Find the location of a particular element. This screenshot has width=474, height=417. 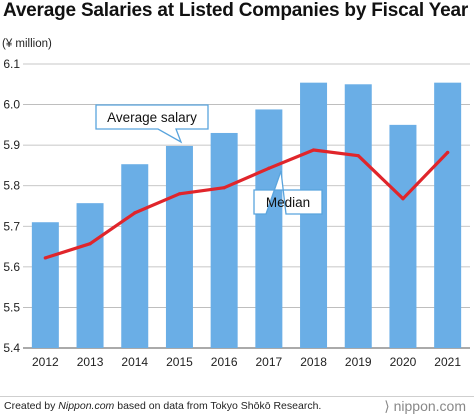

median-point-2014 is located at coordinates (135, 213).